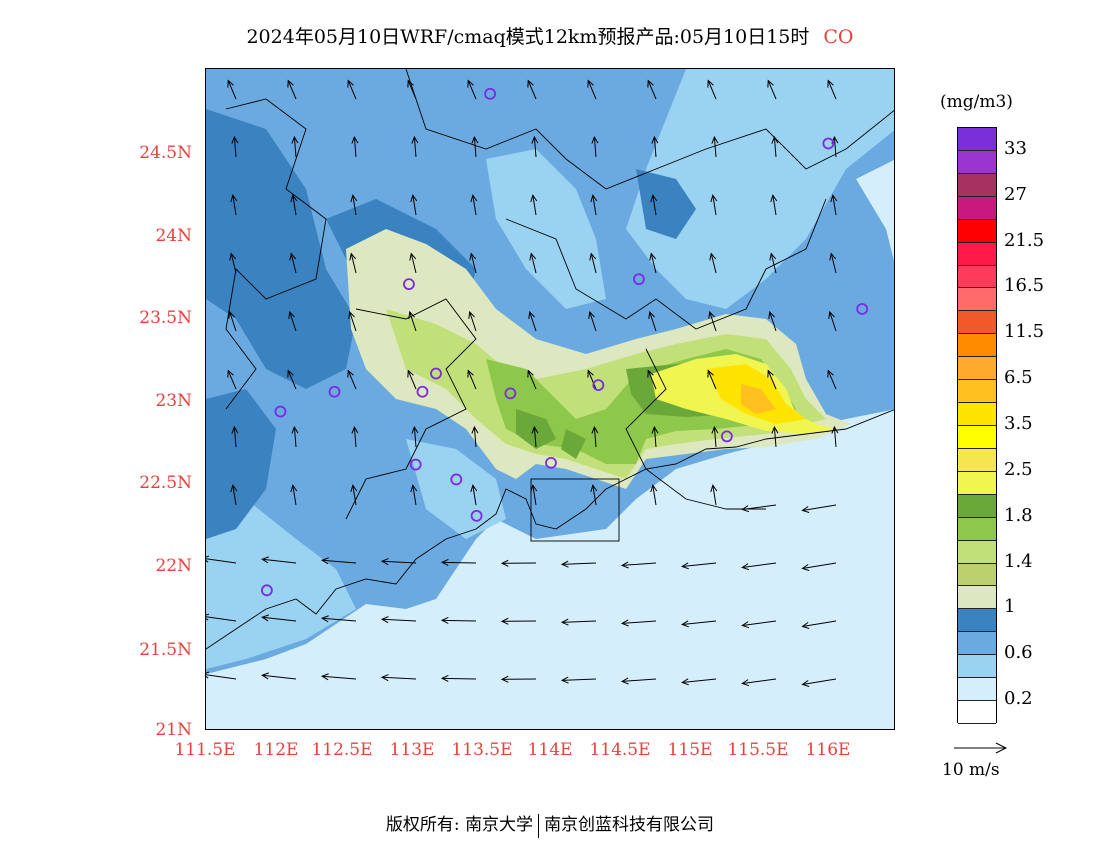 The width and height of the screenshot is (1100, 850). I want to click on reference-vector-label: 10 m/s, so click(971, 770).